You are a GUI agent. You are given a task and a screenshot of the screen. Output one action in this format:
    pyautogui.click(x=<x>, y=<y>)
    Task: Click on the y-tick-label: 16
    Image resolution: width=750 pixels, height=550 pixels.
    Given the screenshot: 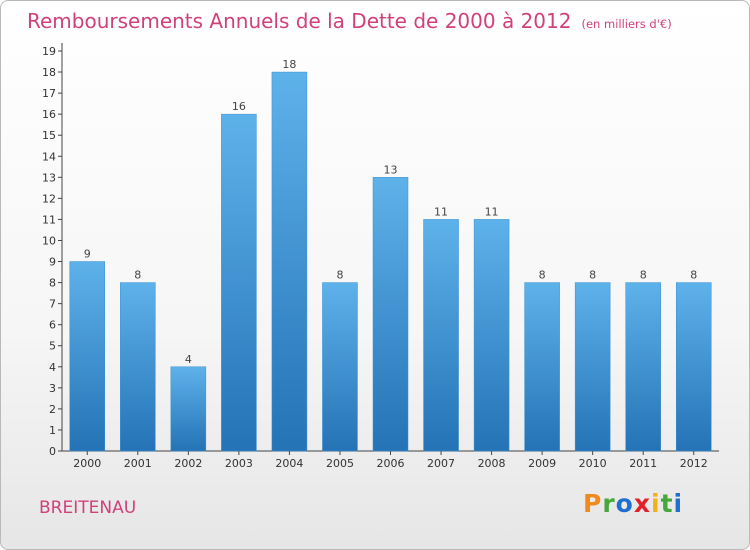 What is the action you would take?
    pyautogui.click(x=49, y=114)
    